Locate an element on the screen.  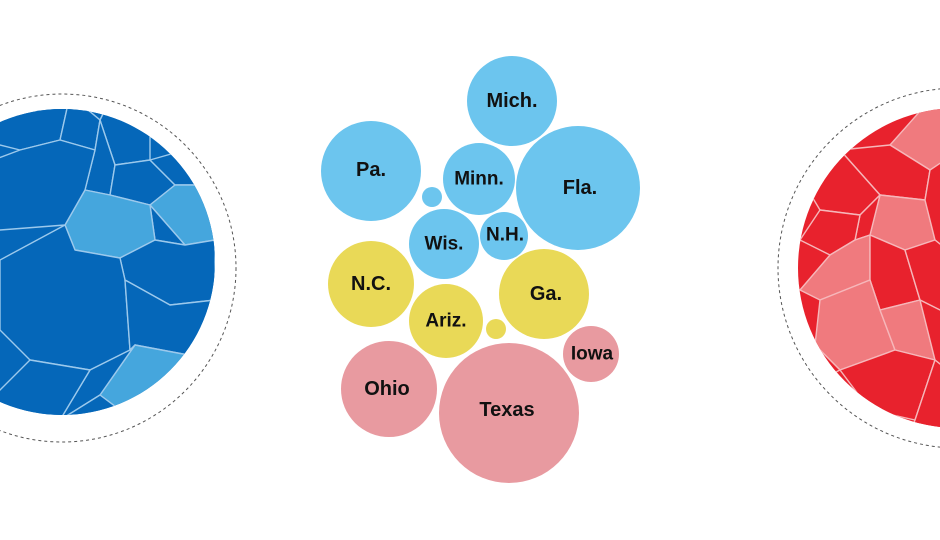
state-label: Ariz. is located at coordinates (445, 321).